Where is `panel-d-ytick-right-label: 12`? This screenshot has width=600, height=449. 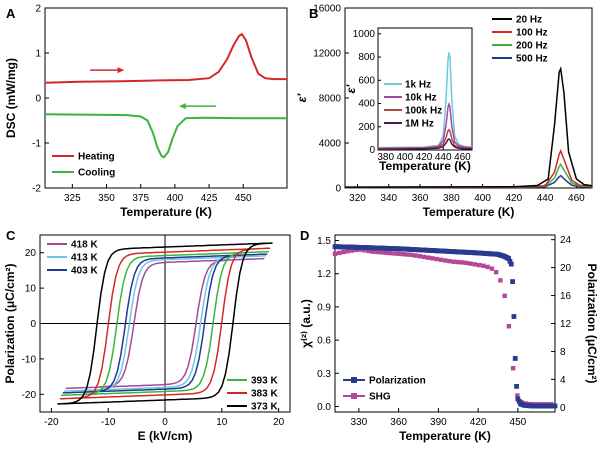 panel-d-ytick-right-label: 12 is located at coordinates (566, 324).